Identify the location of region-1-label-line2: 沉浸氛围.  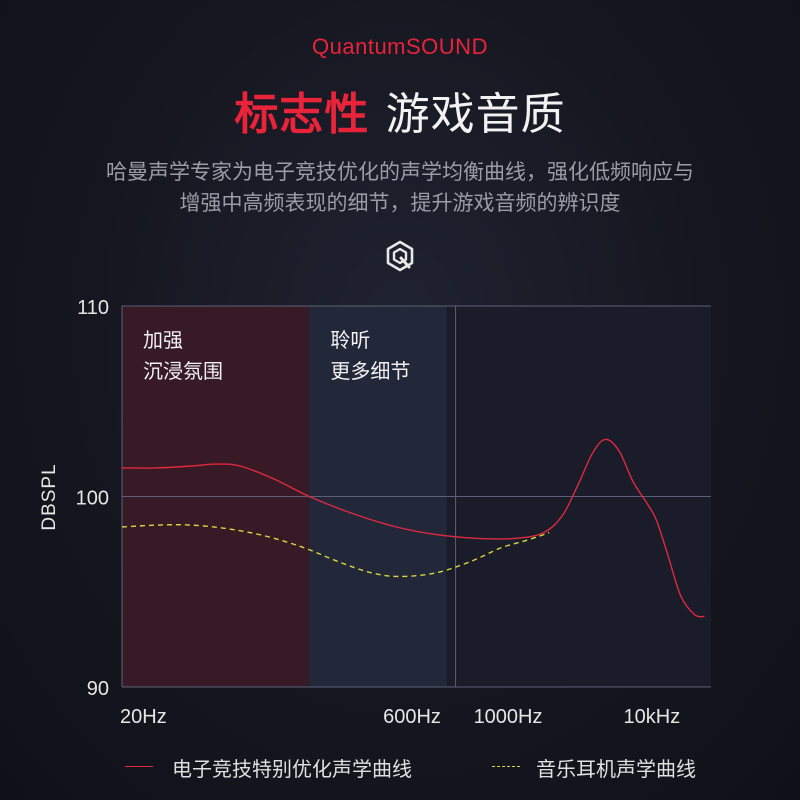
(183, 371).